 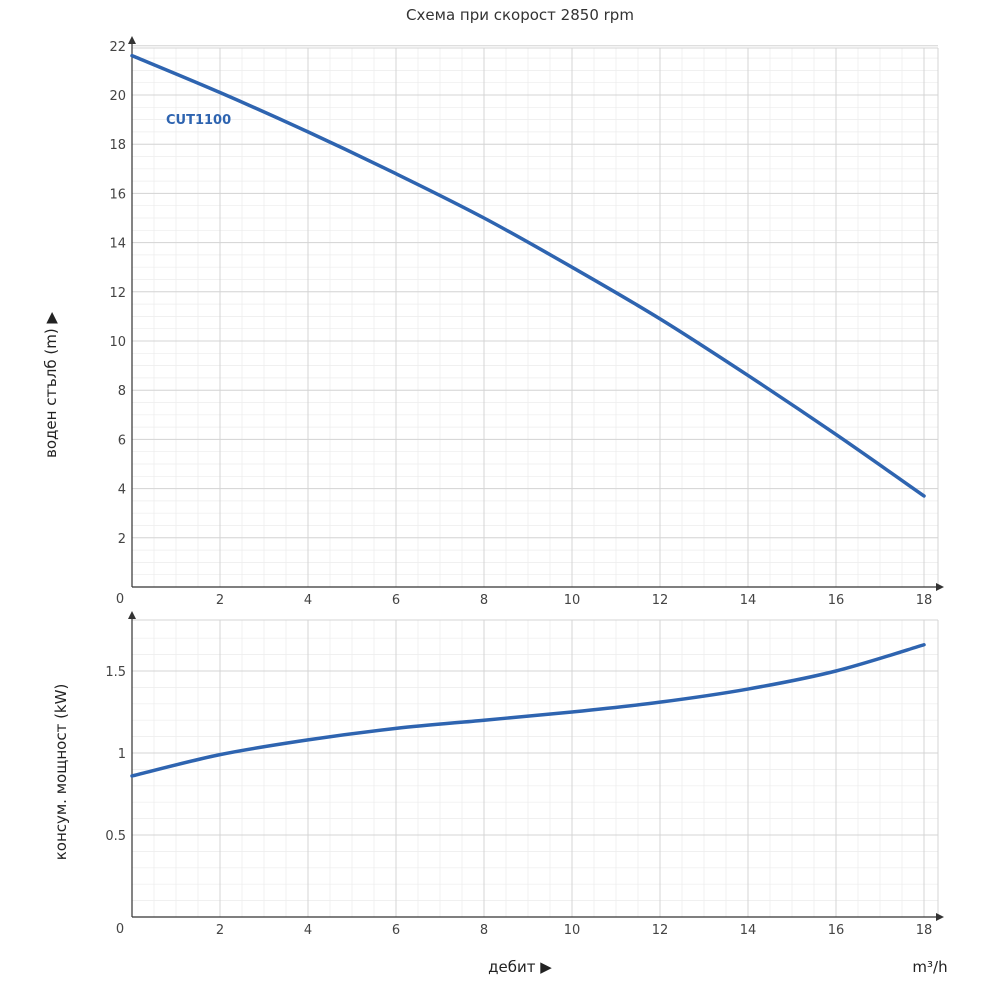 I want to click on y-tick-label: 0.5, so click(x=115, y=836).